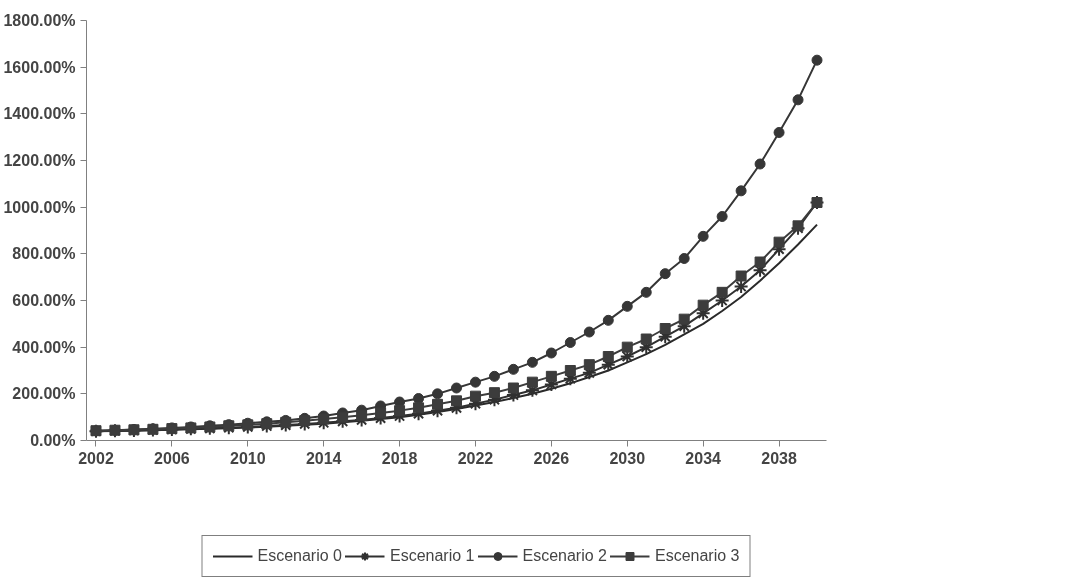 The width and height of the screenshot is (1067, 586). I want to click on y-tick-label: 400.00%, so click(44, 347).